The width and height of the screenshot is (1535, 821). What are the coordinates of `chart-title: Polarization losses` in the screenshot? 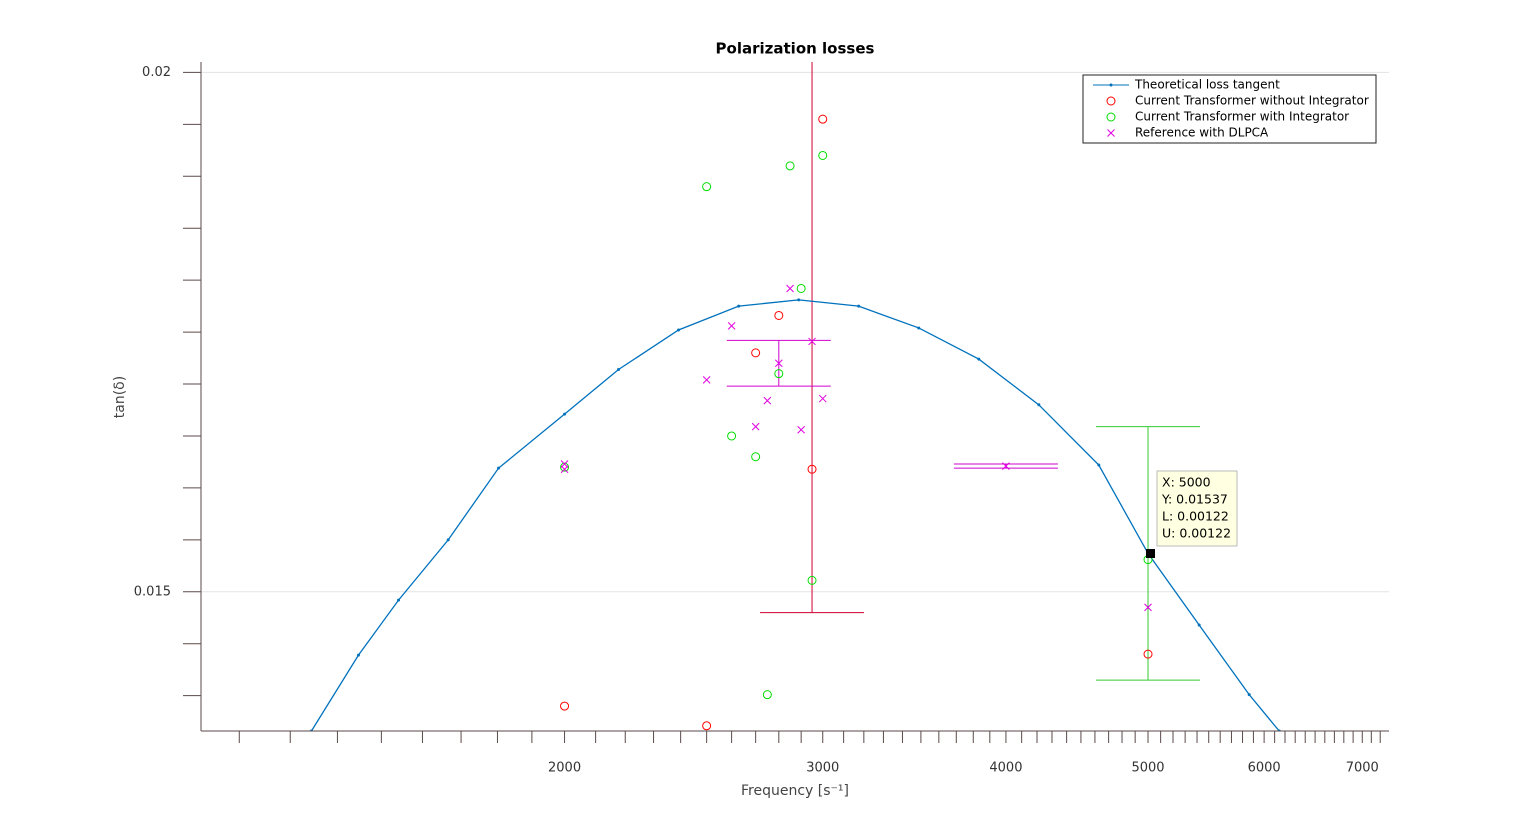 It's located at (795, 49).